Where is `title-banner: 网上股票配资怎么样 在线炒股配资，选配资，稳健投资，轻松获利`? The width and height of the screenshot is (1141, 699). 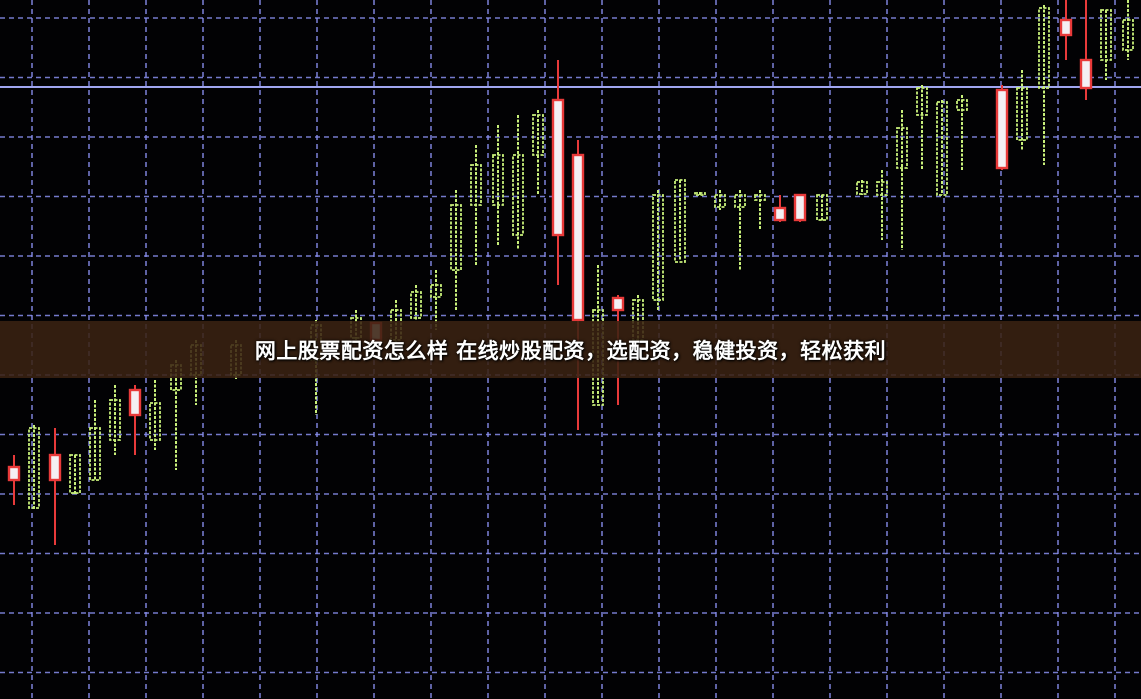
title-banner: 网上股票配资怎么样 在线炒股配资，选配资，稳健投资，轻松获利 is located at coordinates (570, 349).